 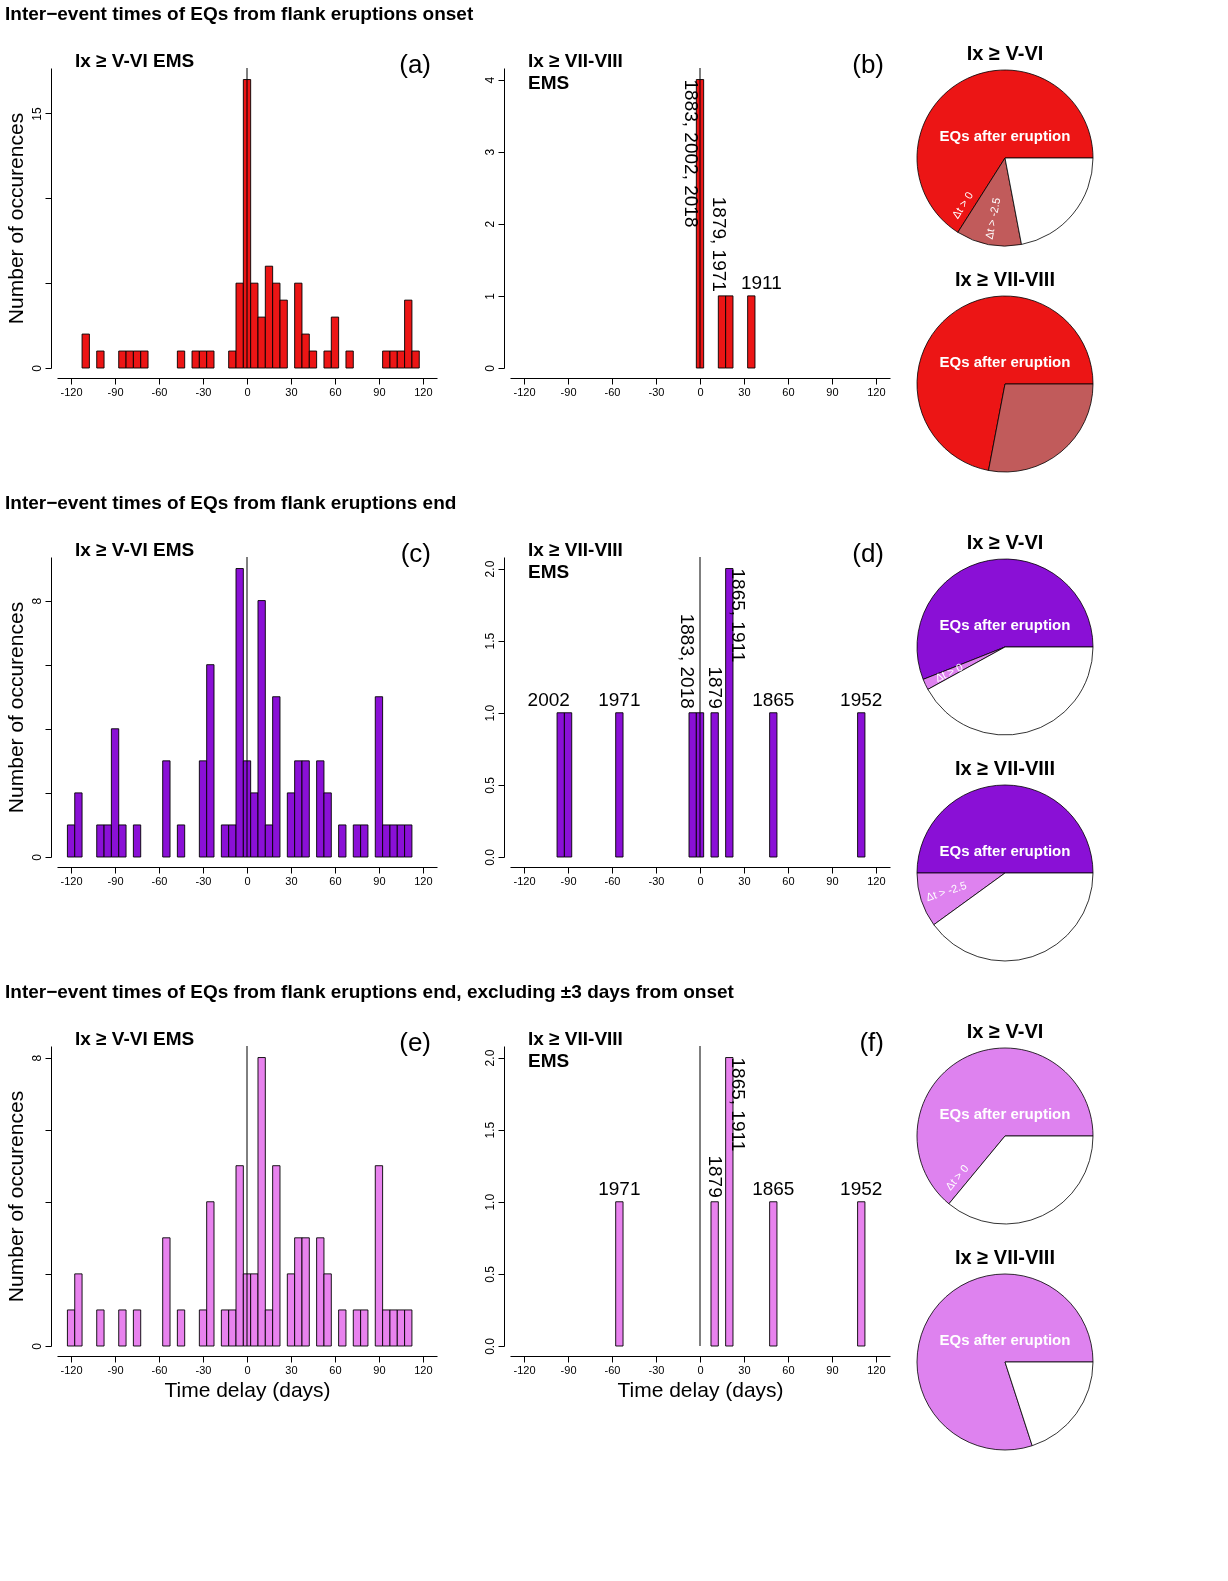 I want to click on y-tick-label: 1.5, so click(x=489, y=641).